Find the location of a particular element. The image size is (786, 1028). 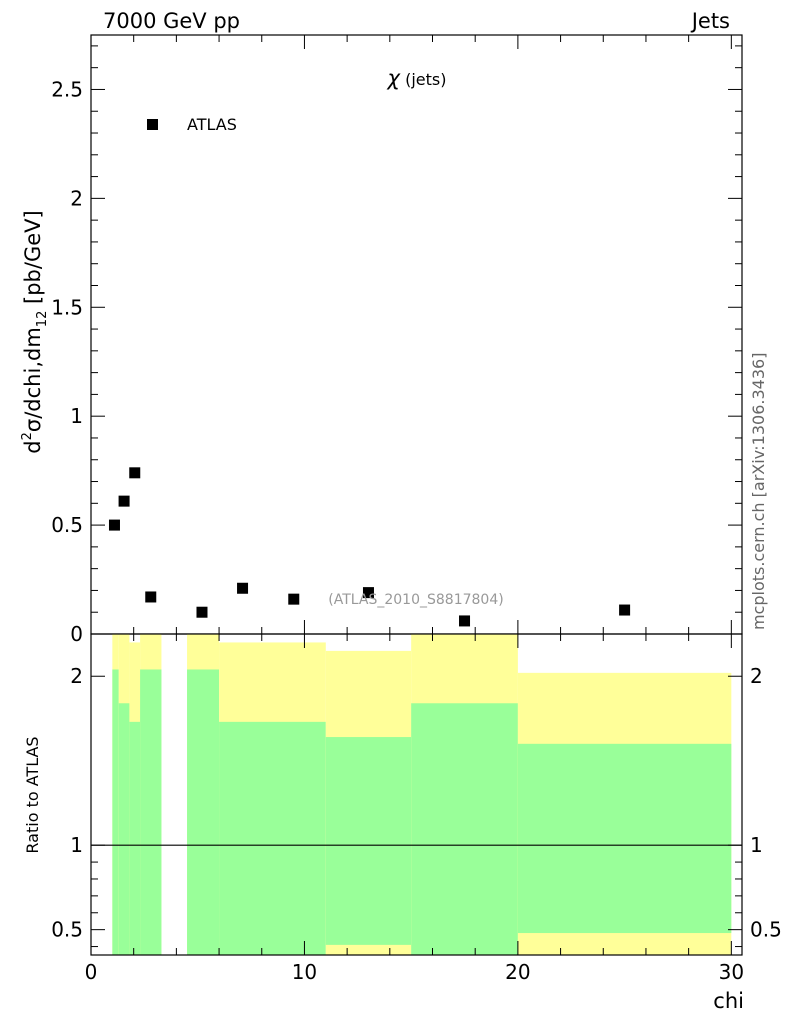

x-tick-label: 10 is located at coordinates (304, 972).